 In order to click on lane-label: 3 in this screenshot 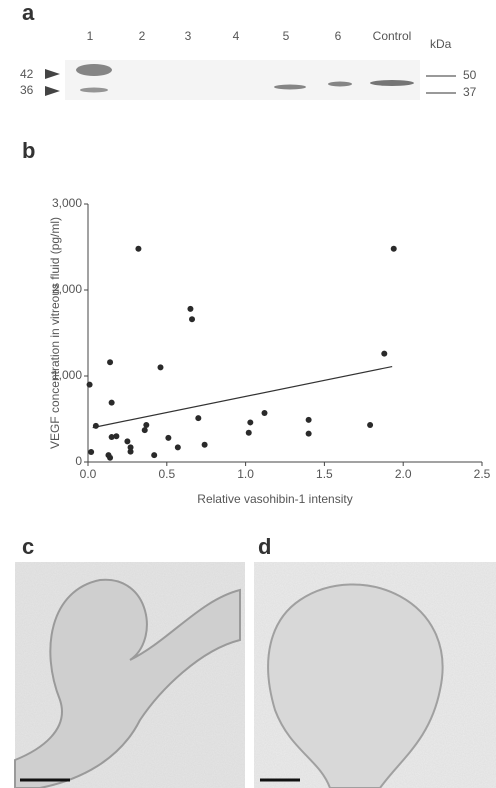, I will do `click(188, 36)`.